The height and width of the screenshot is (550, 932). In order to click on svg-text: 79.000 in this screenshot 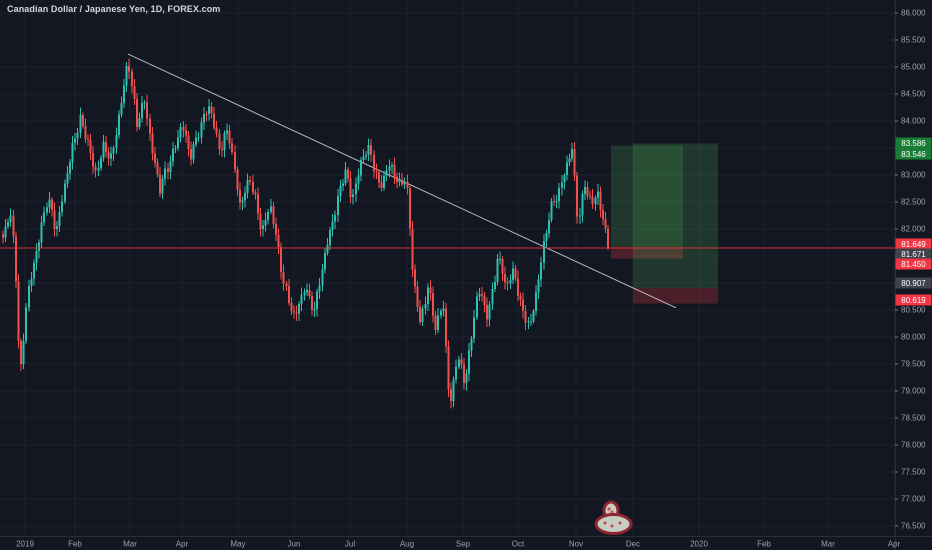, I will do `click(913, 391)`.